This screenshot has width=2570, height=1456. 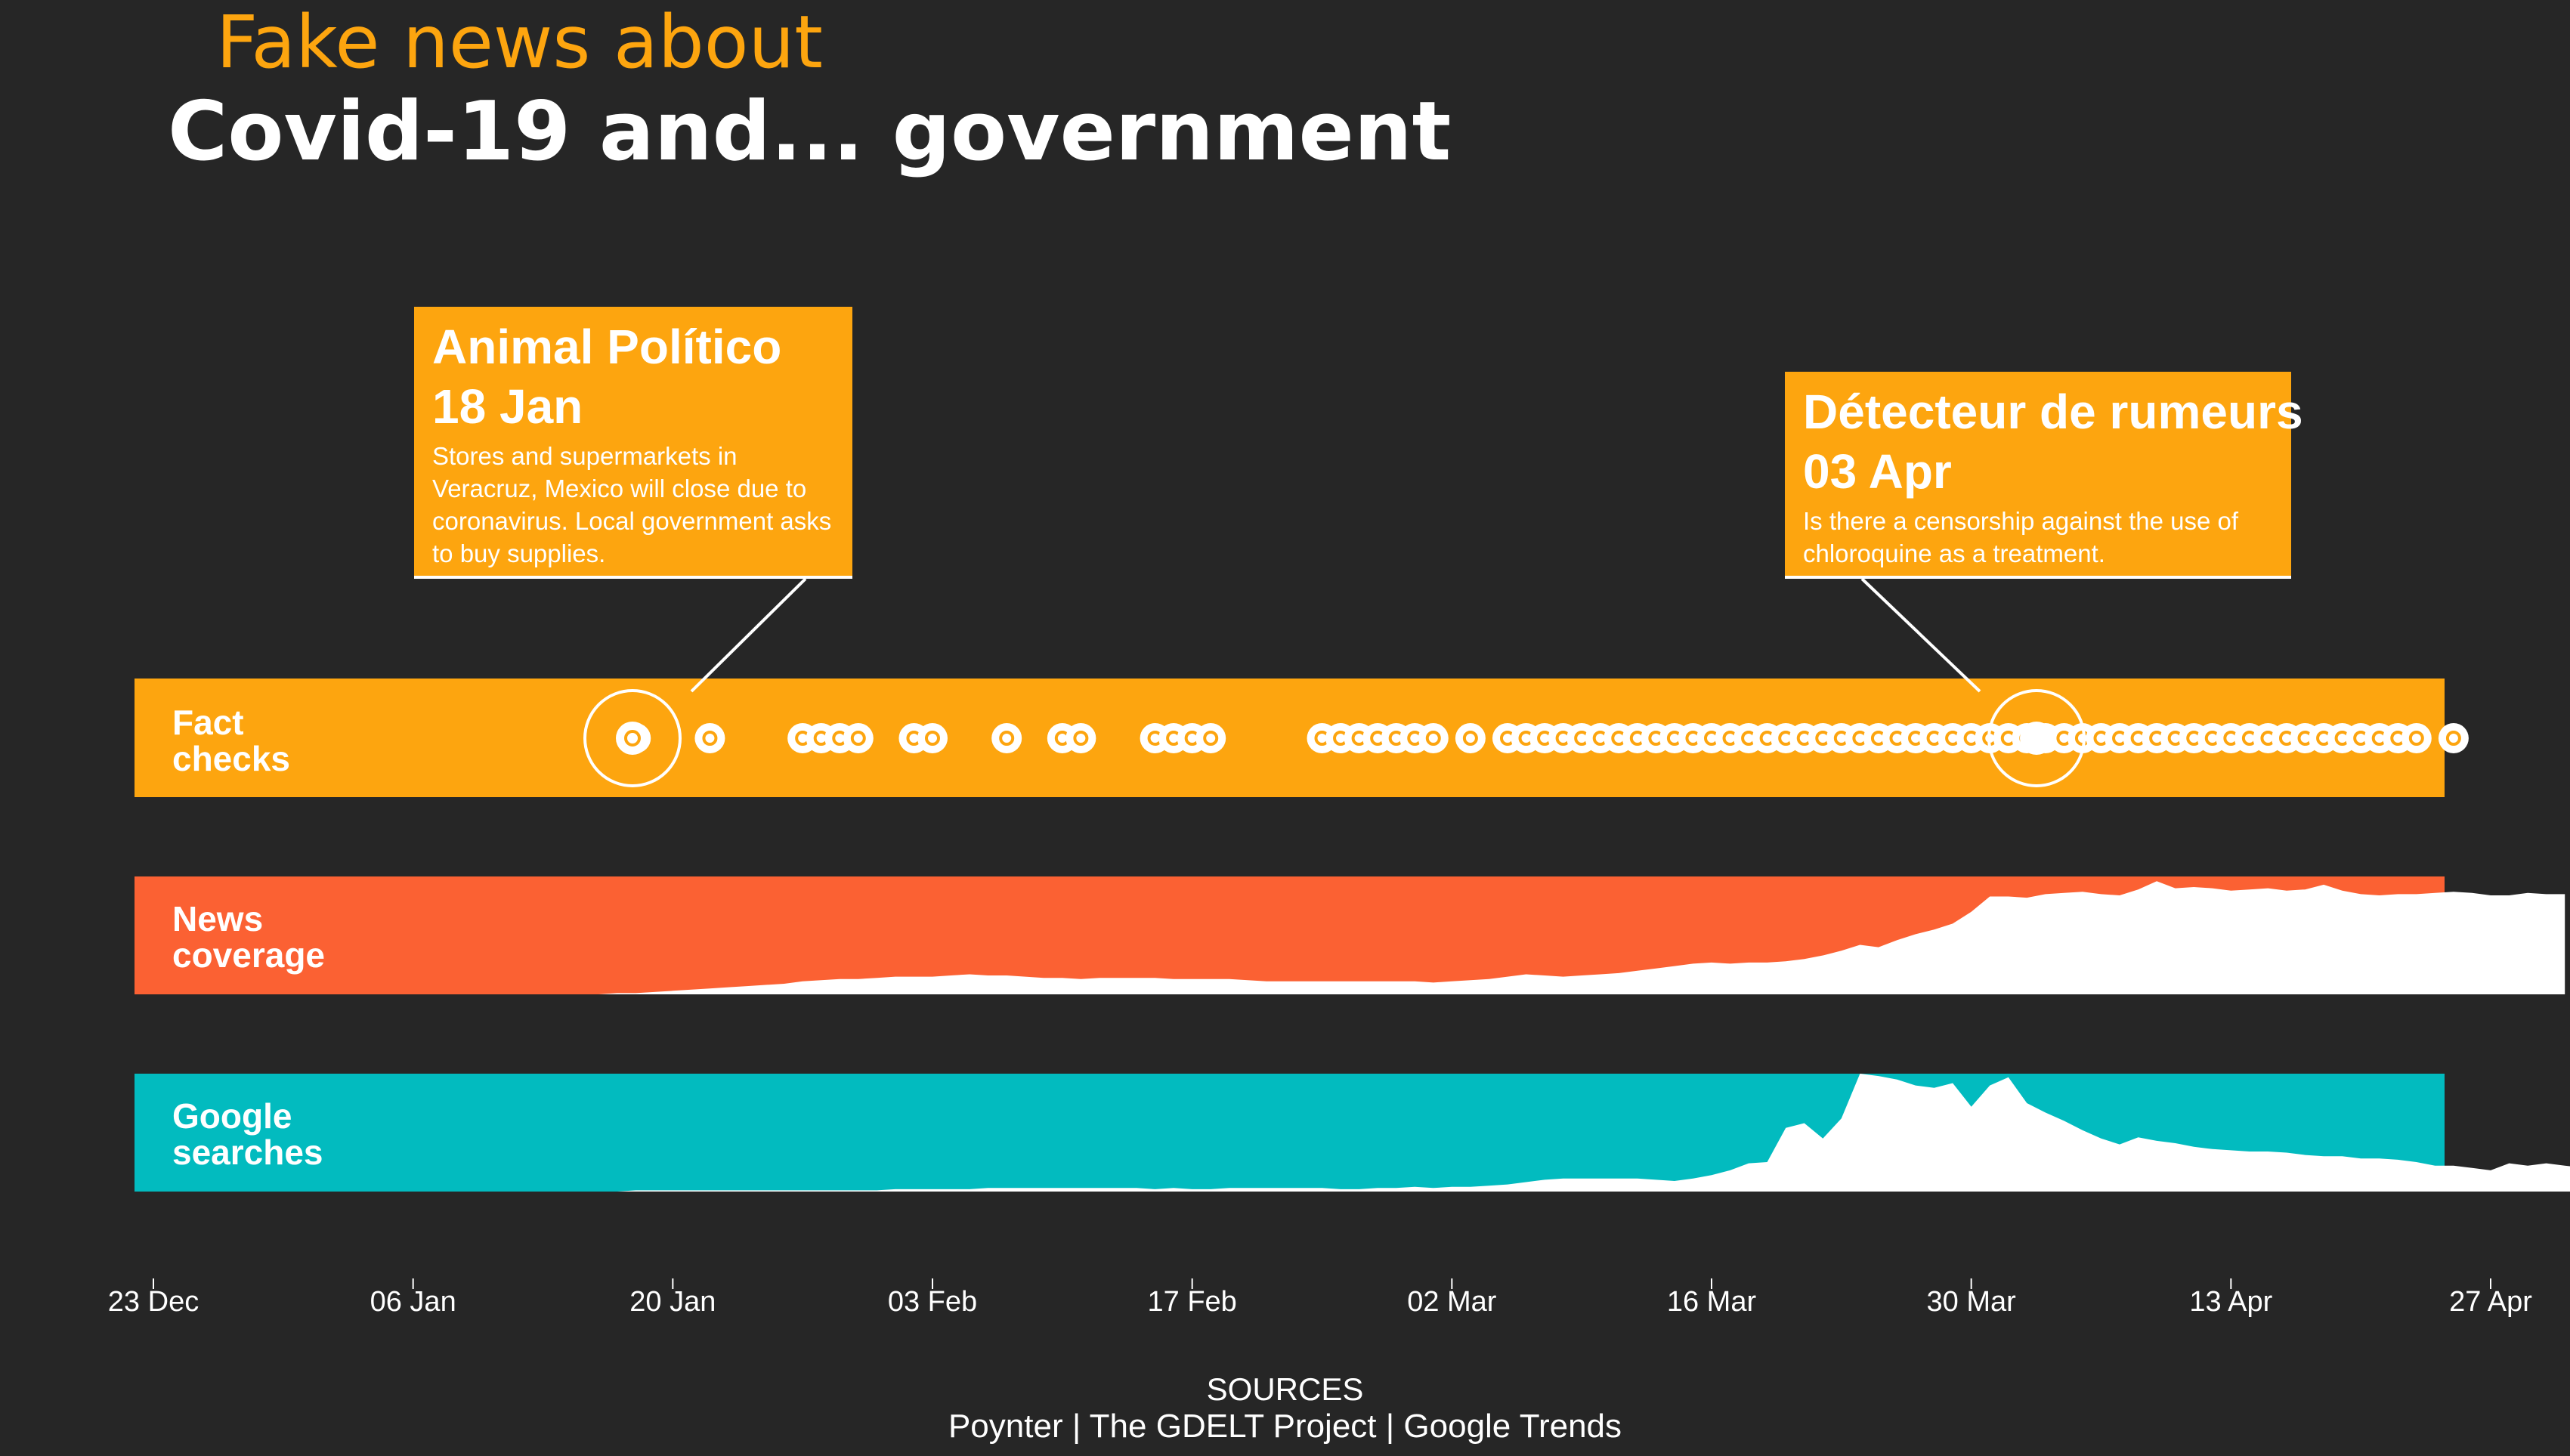 I want to click on x-axis-tick-label: 03 Feb, so click(x=932, y=1302).